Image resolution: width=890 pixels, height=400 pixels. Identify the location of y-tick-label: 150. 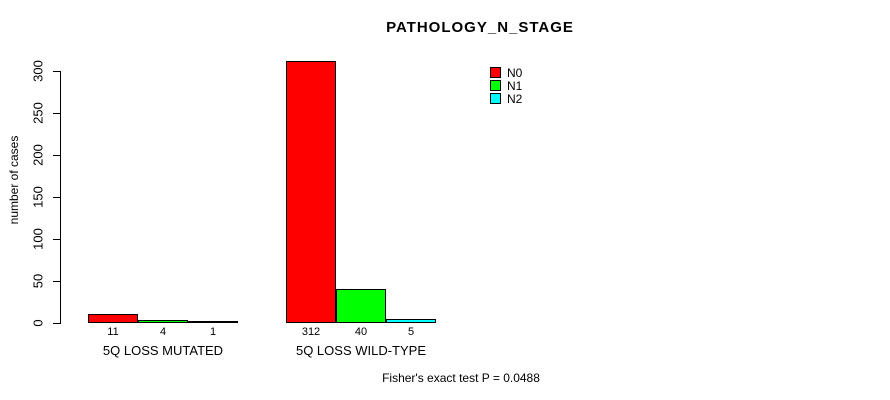
(38, 197).